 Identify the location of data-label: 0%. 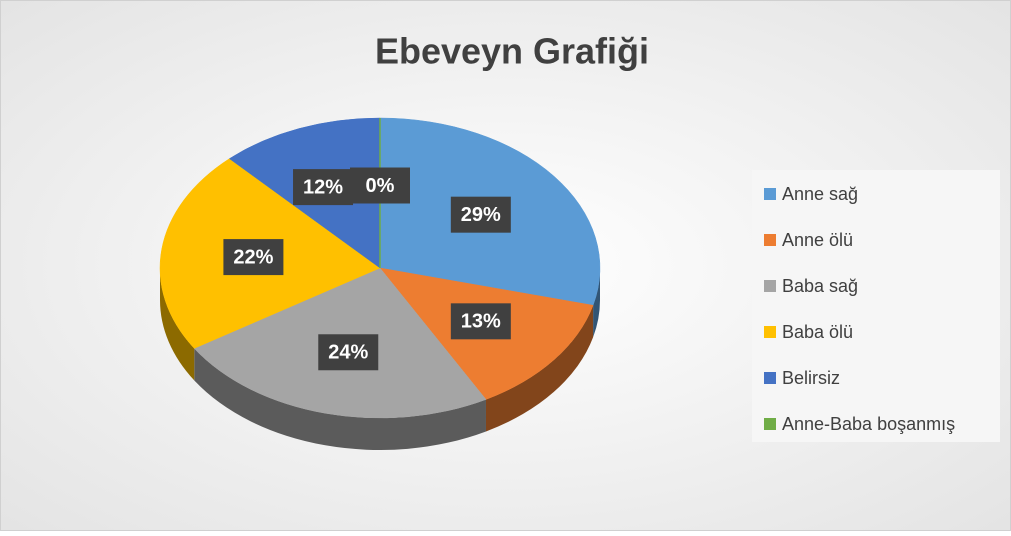
(380, 186).